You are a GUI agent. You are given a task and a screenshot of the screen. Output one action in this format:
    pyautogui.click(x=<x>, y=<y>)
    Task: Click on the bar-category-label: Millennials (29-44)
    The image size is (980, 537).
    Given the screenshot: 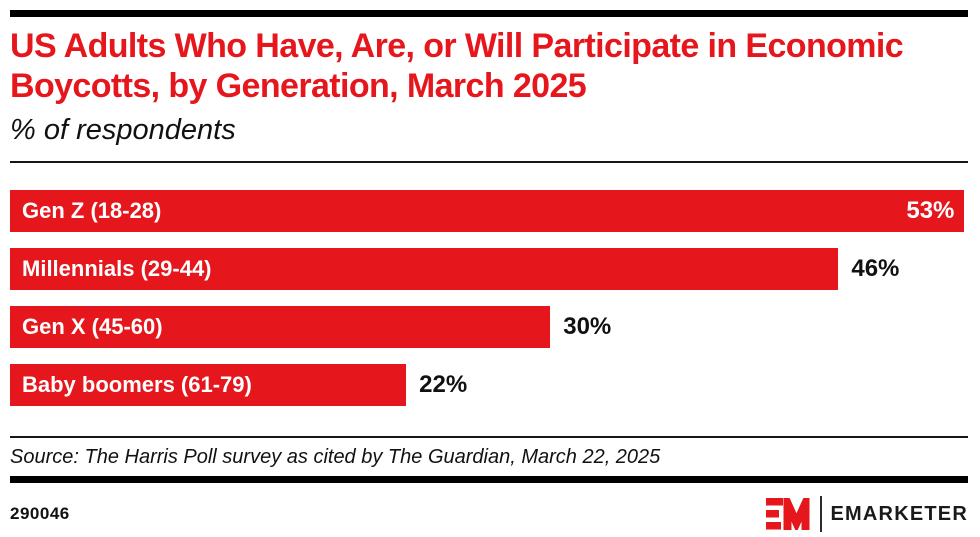 What is the action you would take?
    pyautogui.click(x=117, y=268)
    